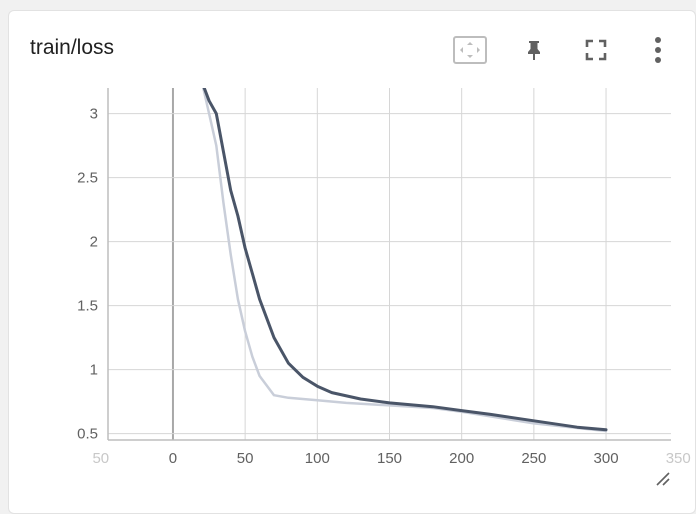  What do you see at coordinates (87, 178) in the screenshot?
I see `y-tick-label: 2.5` at bounding box center [87, 178].